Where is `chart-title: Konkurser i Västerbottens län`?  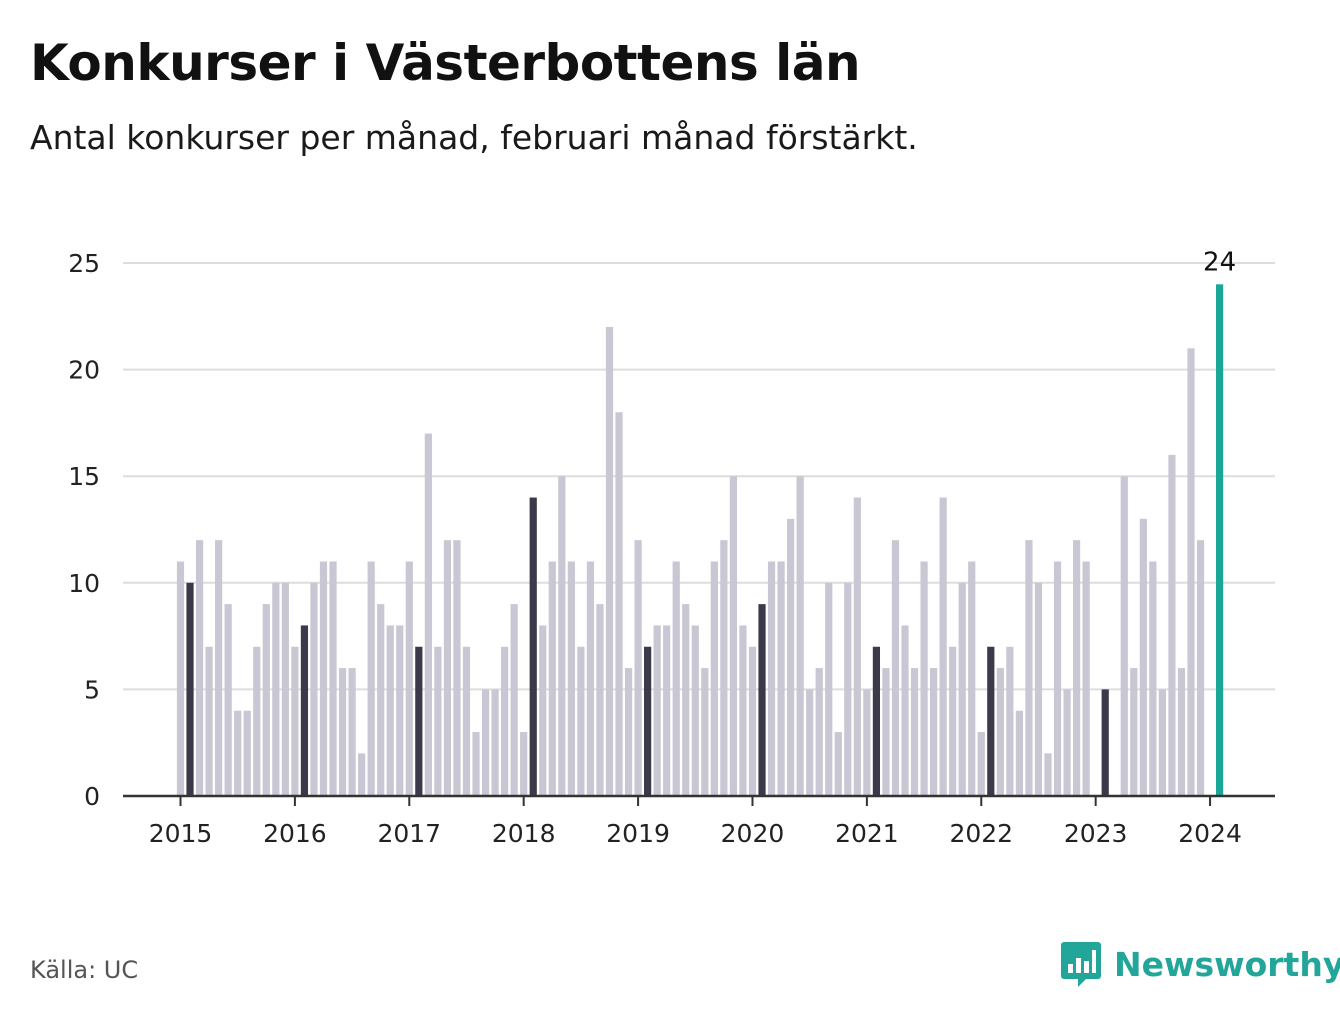 chart-title: Konkurser i Västerbottens län is located at coordinates (445, 63).